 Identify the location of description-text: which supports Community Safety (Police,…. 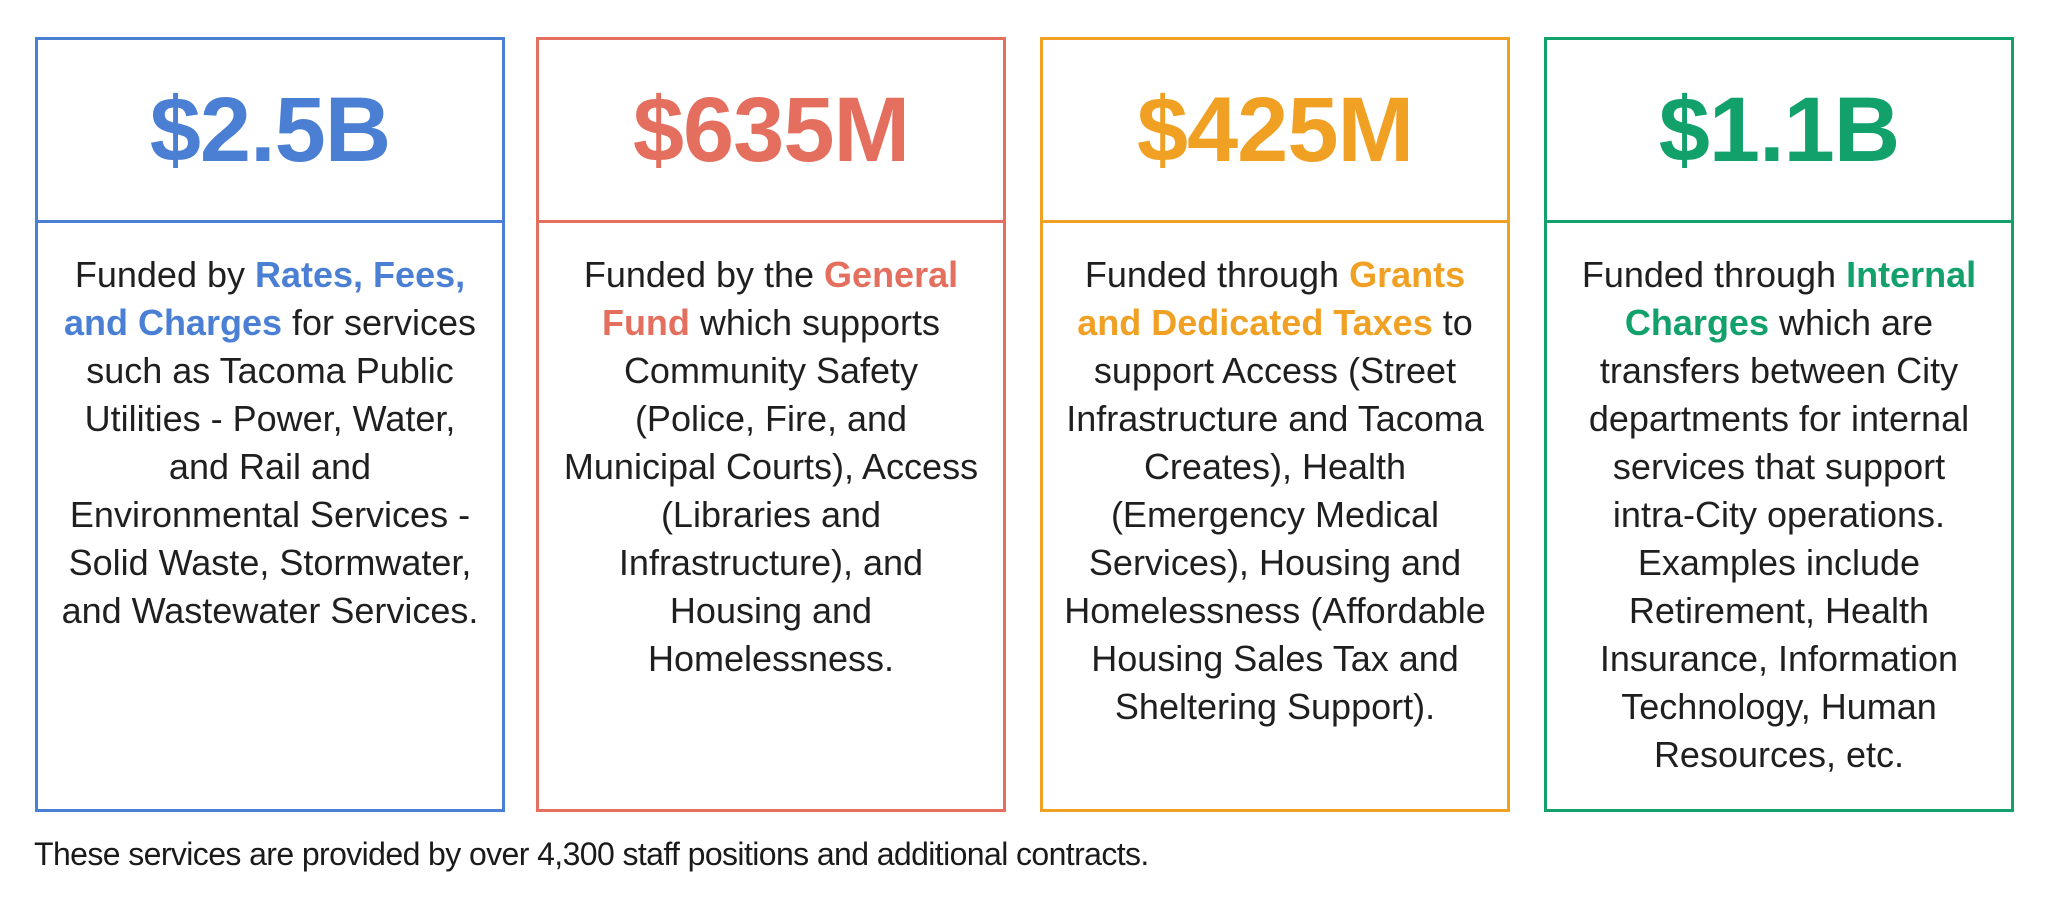
(771, 490).